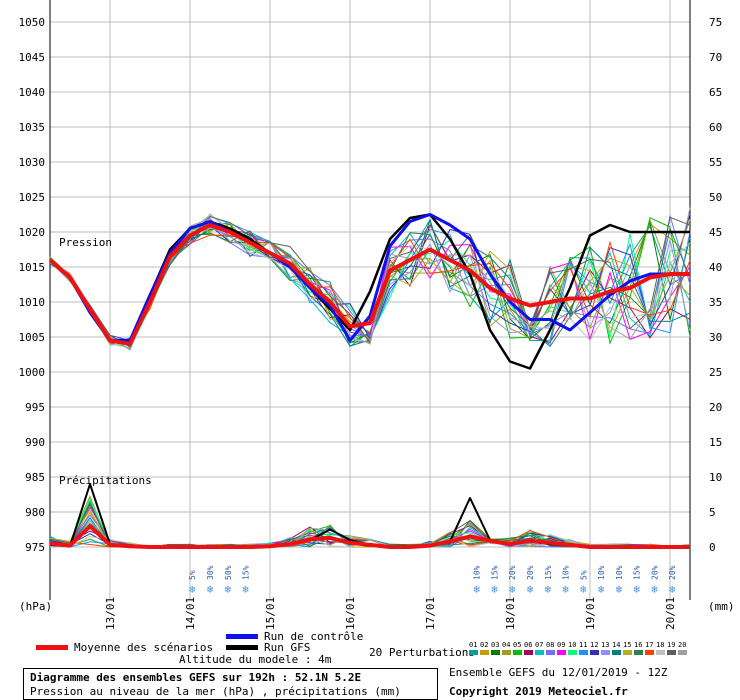 This screenshot has width=740, height=700. What do you see at coordinates (35, 477) in the screenshot?
I see `left-tick-label: 985` at bounding box center [35, 477].